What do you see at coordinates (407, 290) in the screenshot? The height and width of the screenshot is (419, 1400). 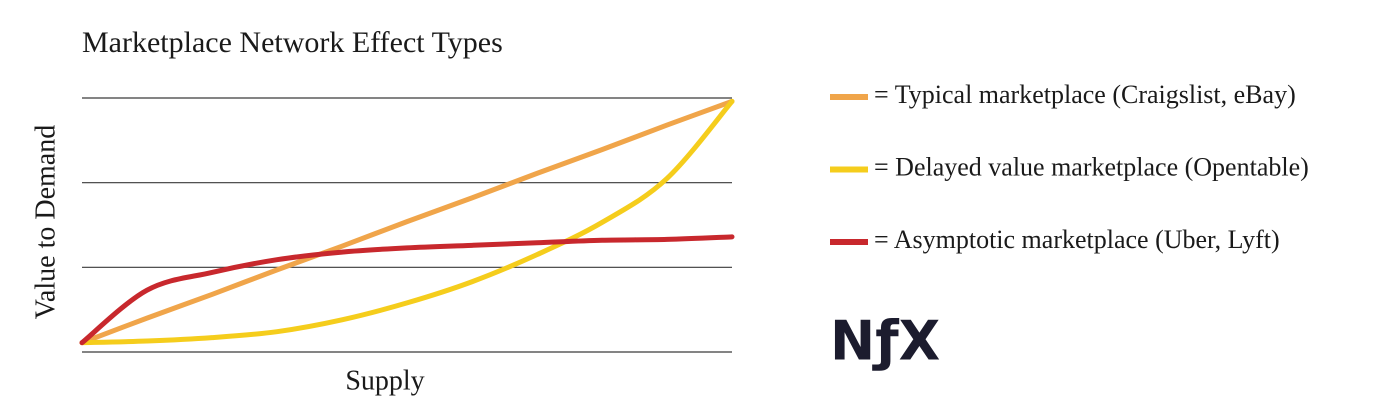 I see `series-line` at bounding box center [407, 290].